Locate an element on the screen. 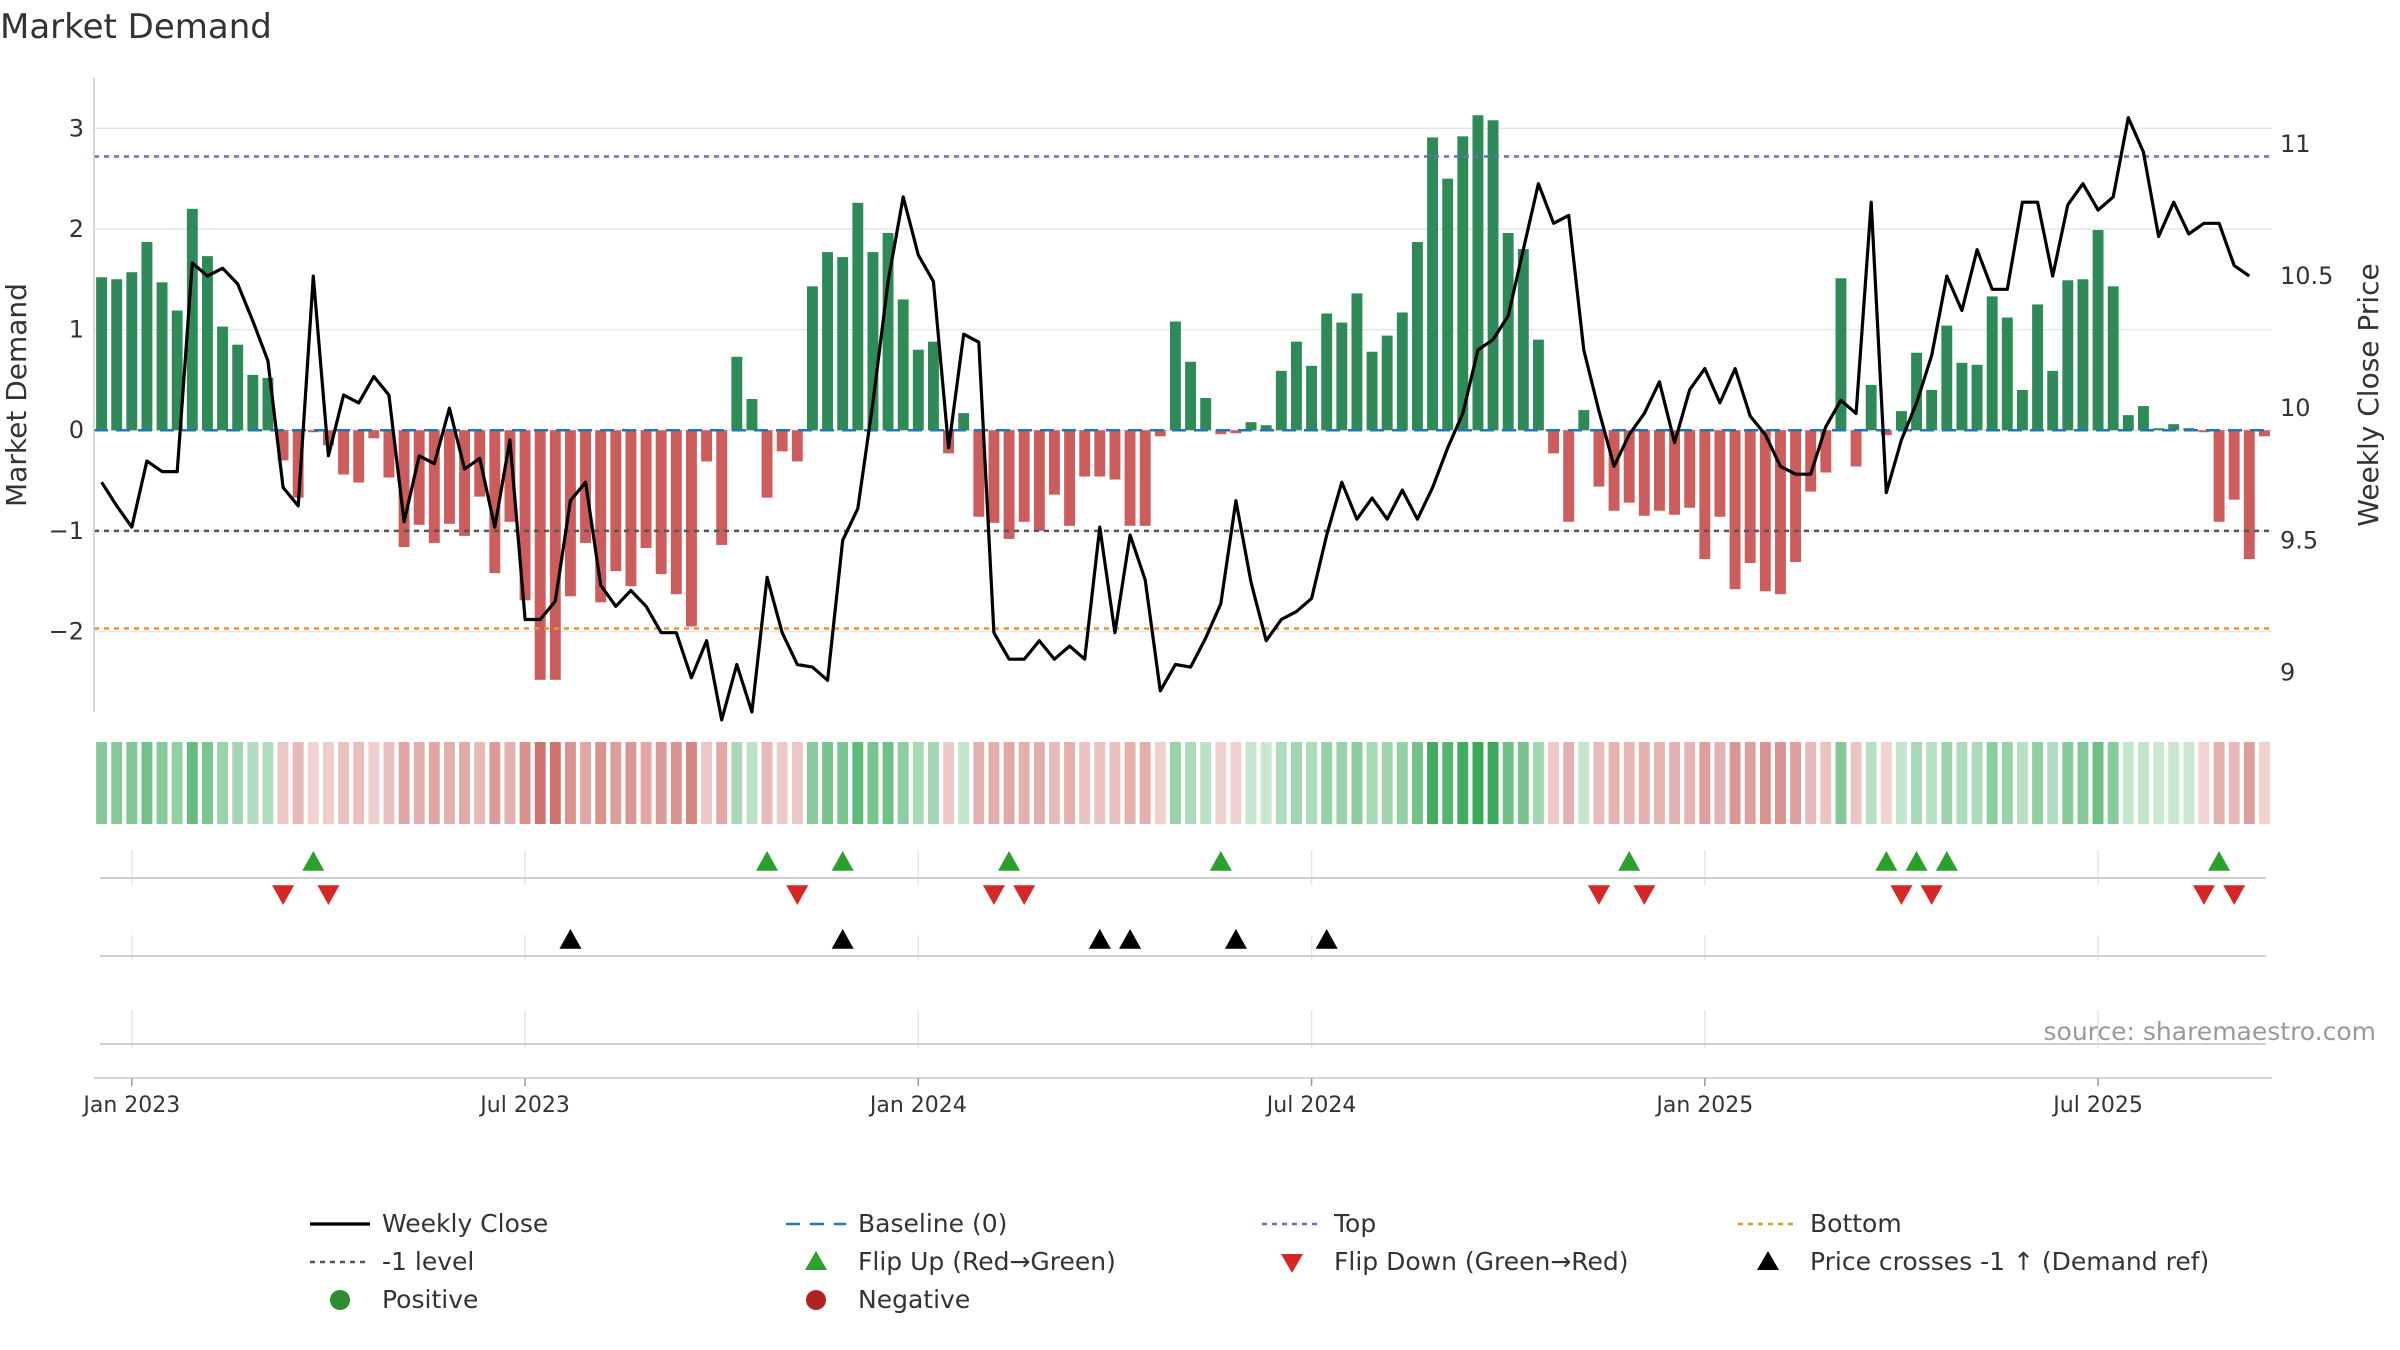  legend-label: Top is located at coordinates (1354, 1223).